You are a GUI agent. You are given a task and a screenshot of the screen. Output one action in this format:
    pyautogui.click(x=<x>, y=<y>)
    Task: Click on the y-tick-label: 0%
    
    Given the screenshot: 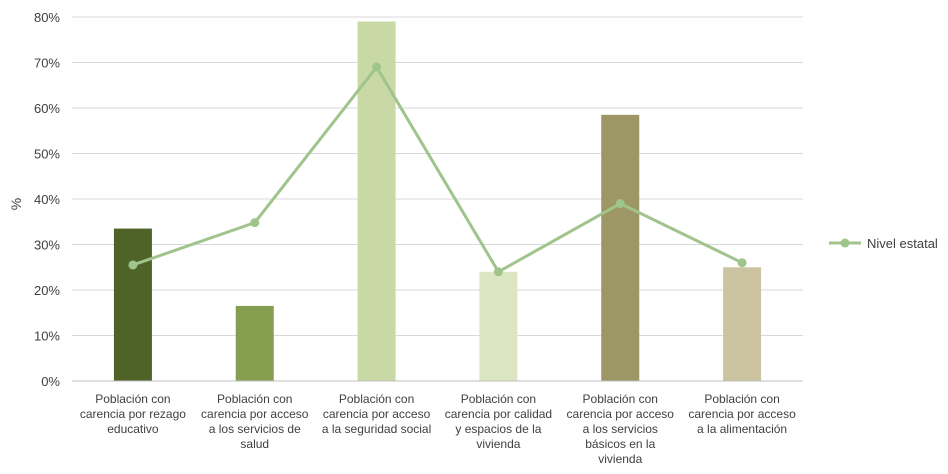 What is the action you would take?
    pyautogui.click(x=50, y=381)
    